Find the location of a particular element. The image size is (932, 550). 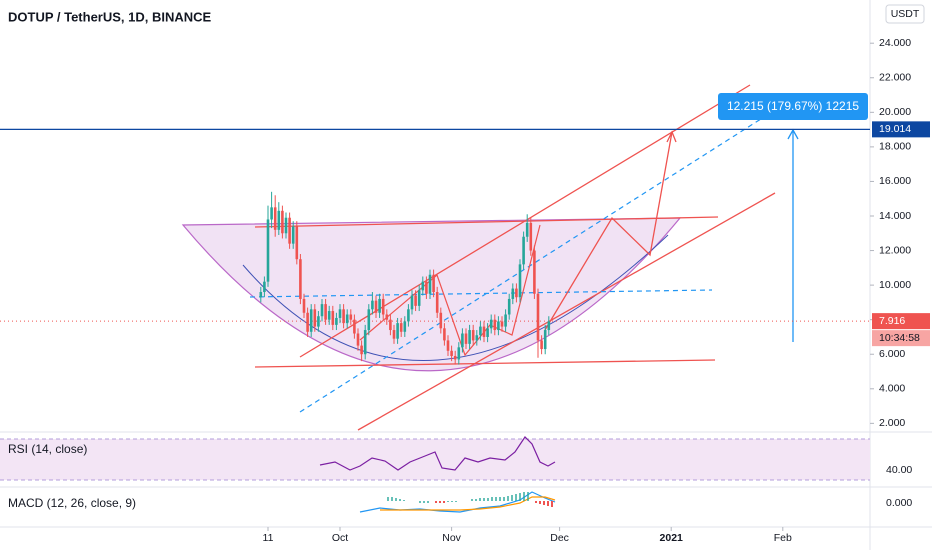

y-tick-label: 12.000 is located at coordinates (895, 250).